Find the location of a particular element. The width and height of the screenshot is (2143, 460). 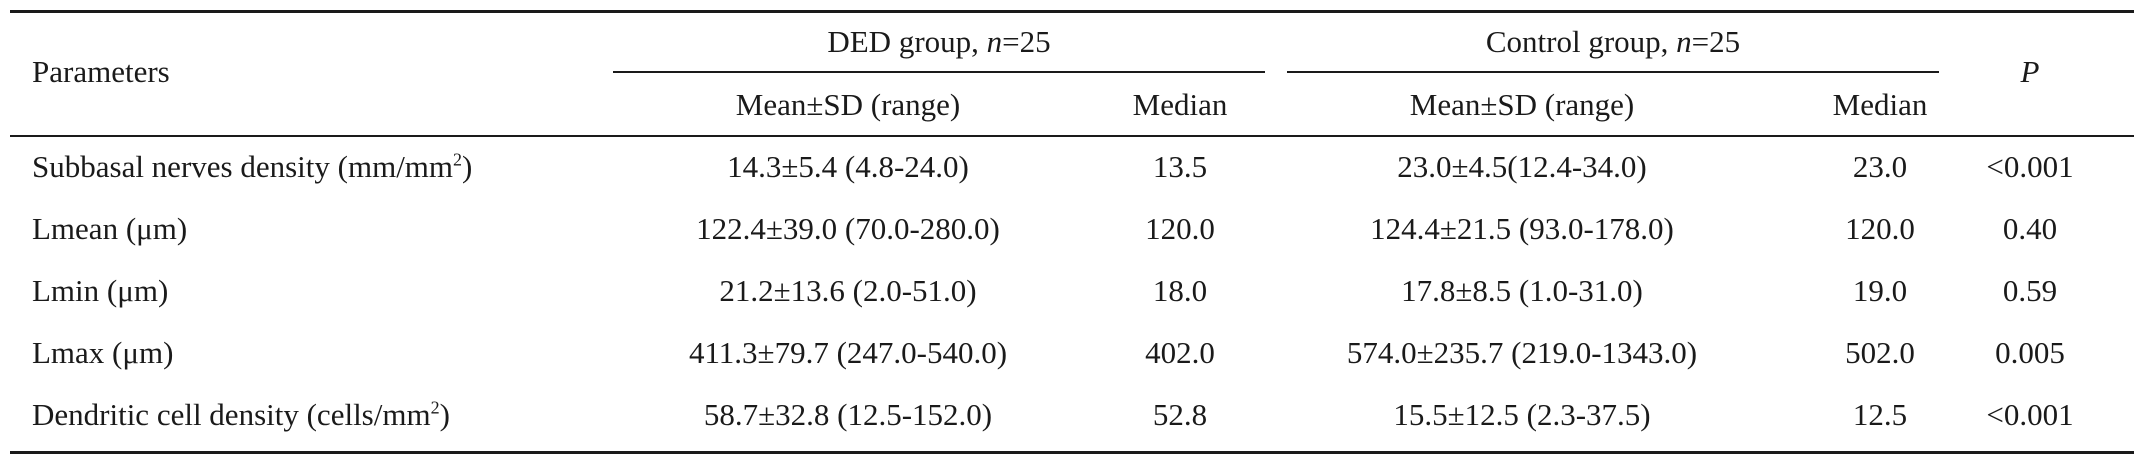

header-control-mean: Mean±SD (range) is located at coordinates (1522, 104).